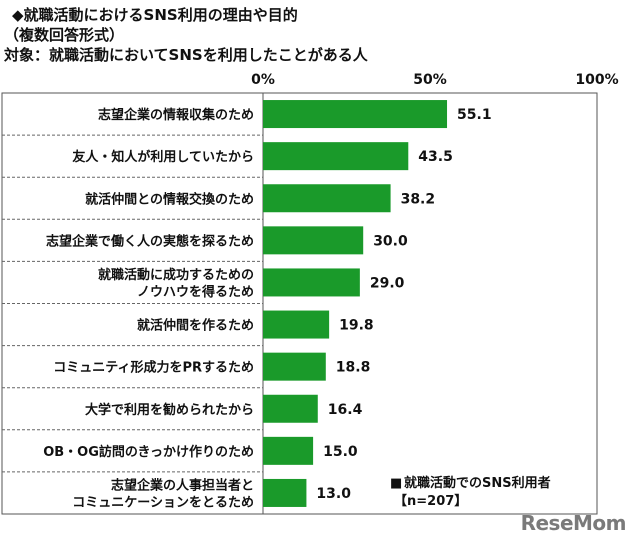  I want to click on resemom-watermark: ReseMom, so click(573, 523).